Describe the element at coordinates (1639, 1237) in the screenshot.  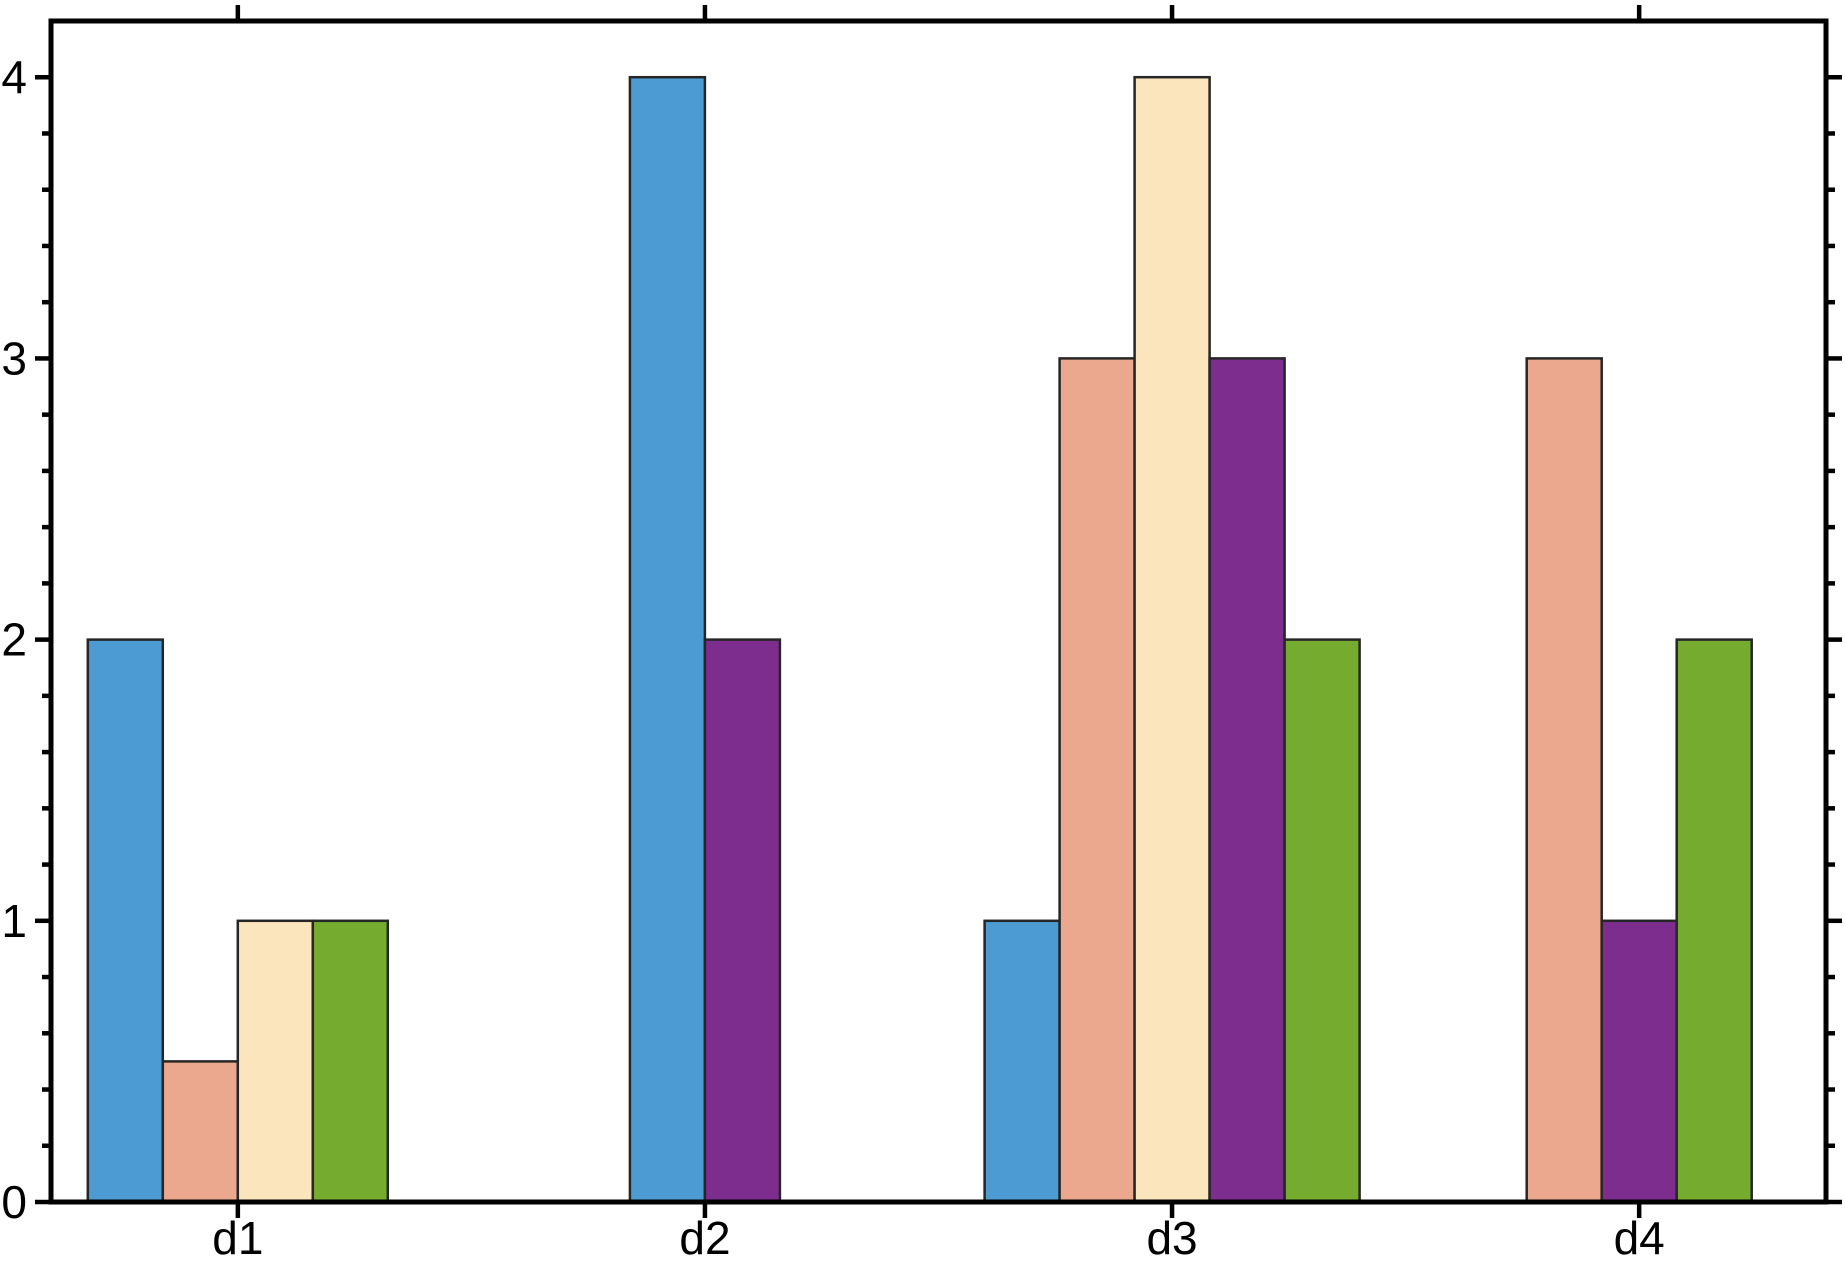
I see `x-tick-label-d4: d4` at that location.